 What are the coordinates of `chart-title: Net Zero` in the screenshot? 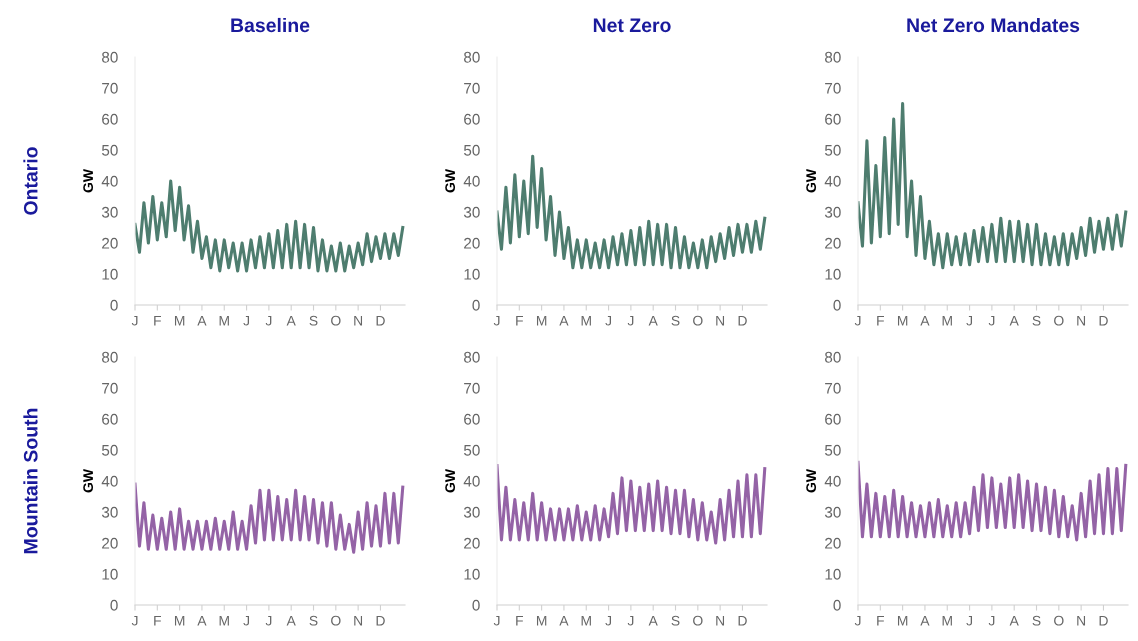 It's located at (632, 25).